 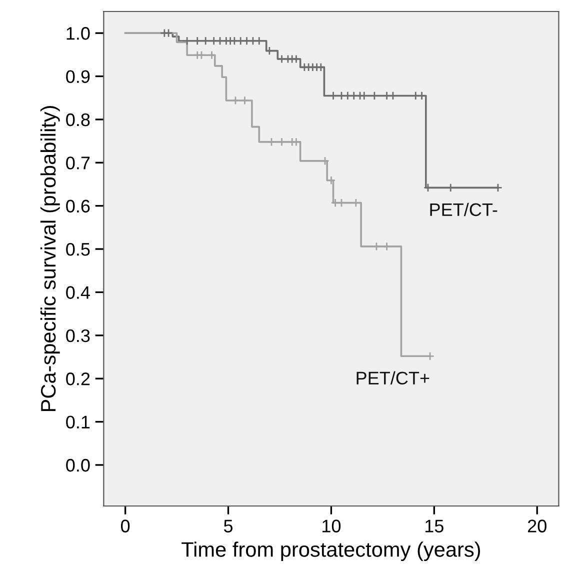 I want to click on y-tick-label: 0.5, so click(x=78, y=249).